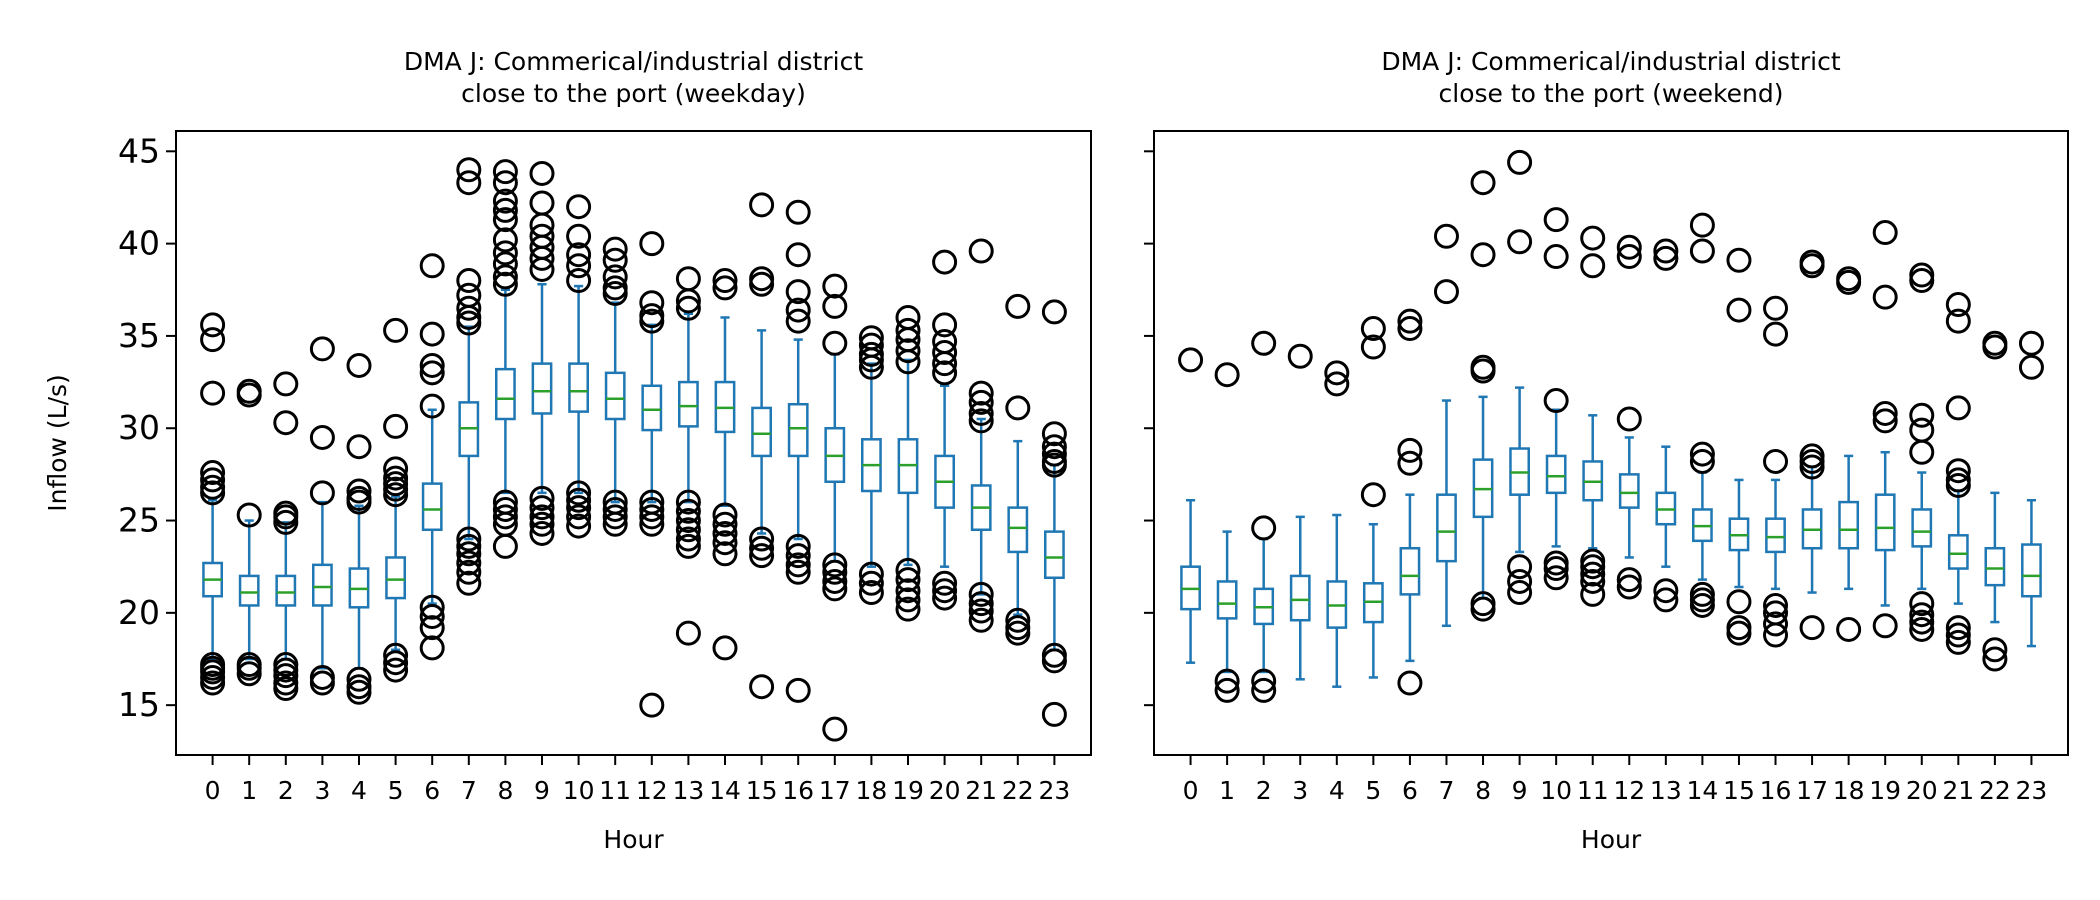 This screenshot has width=2100, height=900. I want to click on x-tick-label: 8, so click(1483, 790).